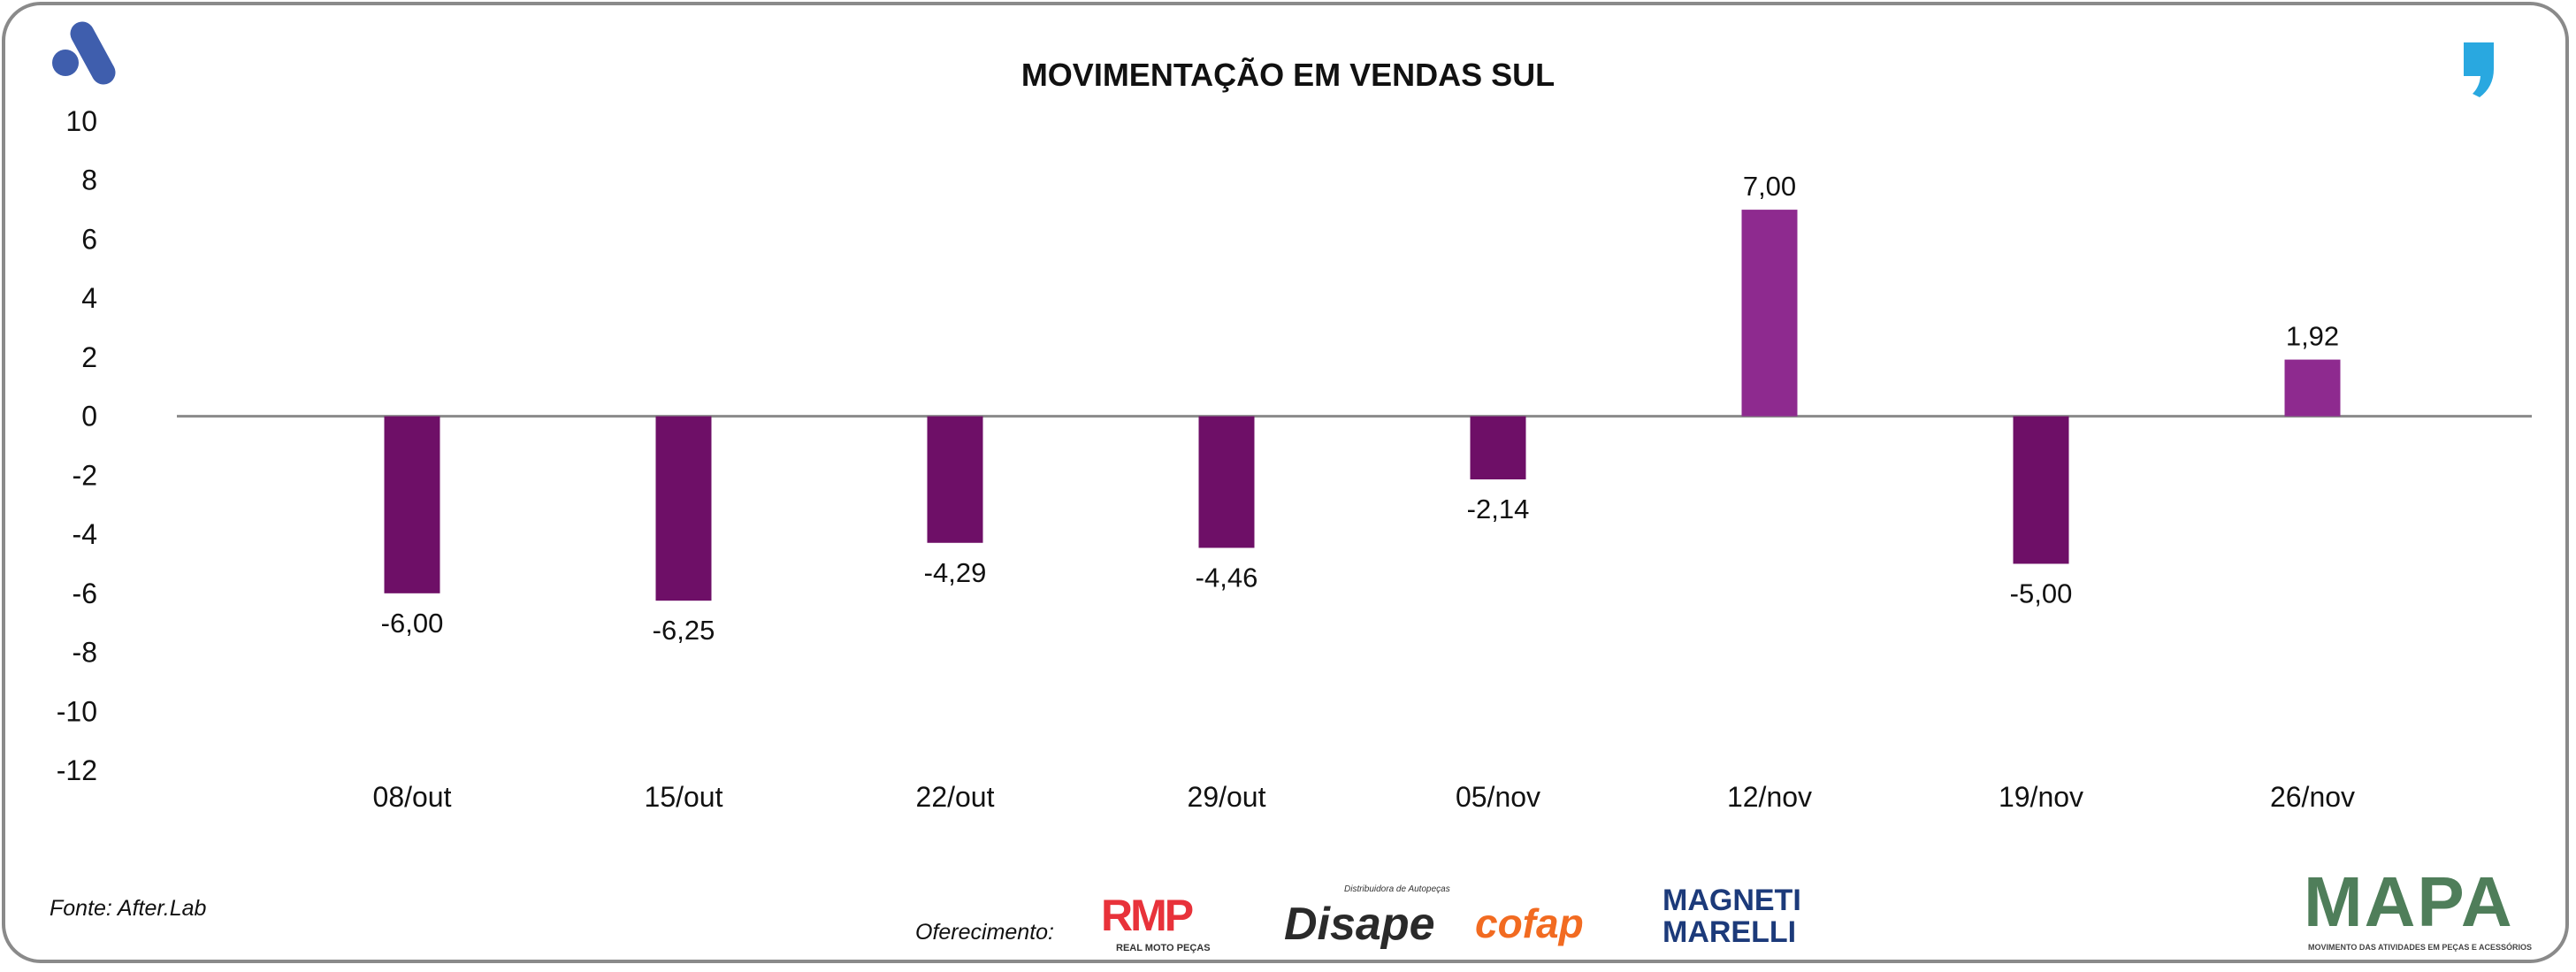 The width and height of the screenshot is (2576, 972). I want to click on cofap-logo: cofap, so click(1529, 923).